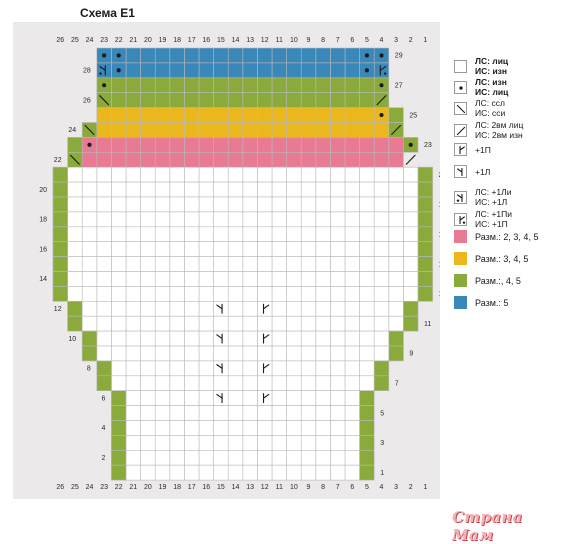 The image size is (562, 544). Describe the element at coordinates (492, 61) in the screenshot. I see `legend-label: ЛС: лиц` at that location.